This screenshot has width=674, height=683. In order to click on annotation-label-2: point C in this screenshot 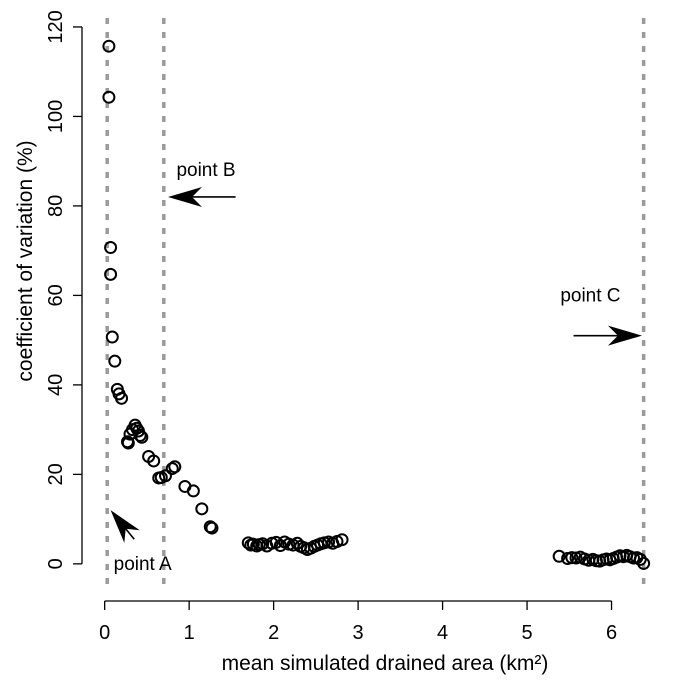, I will do `click(590, 295)`.